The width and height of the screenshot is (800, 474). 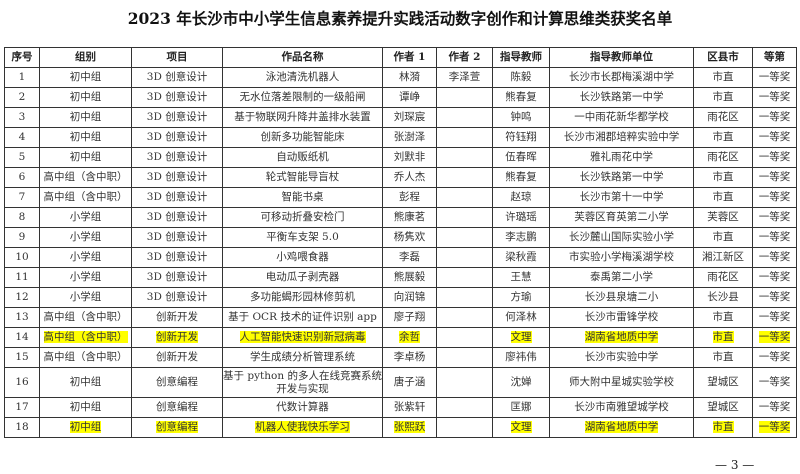 What do you see at coordinates (621, 117) in the screenshot?
I see `table-cell: 一中雨花新华都学校` at bounding box center [621, 117].